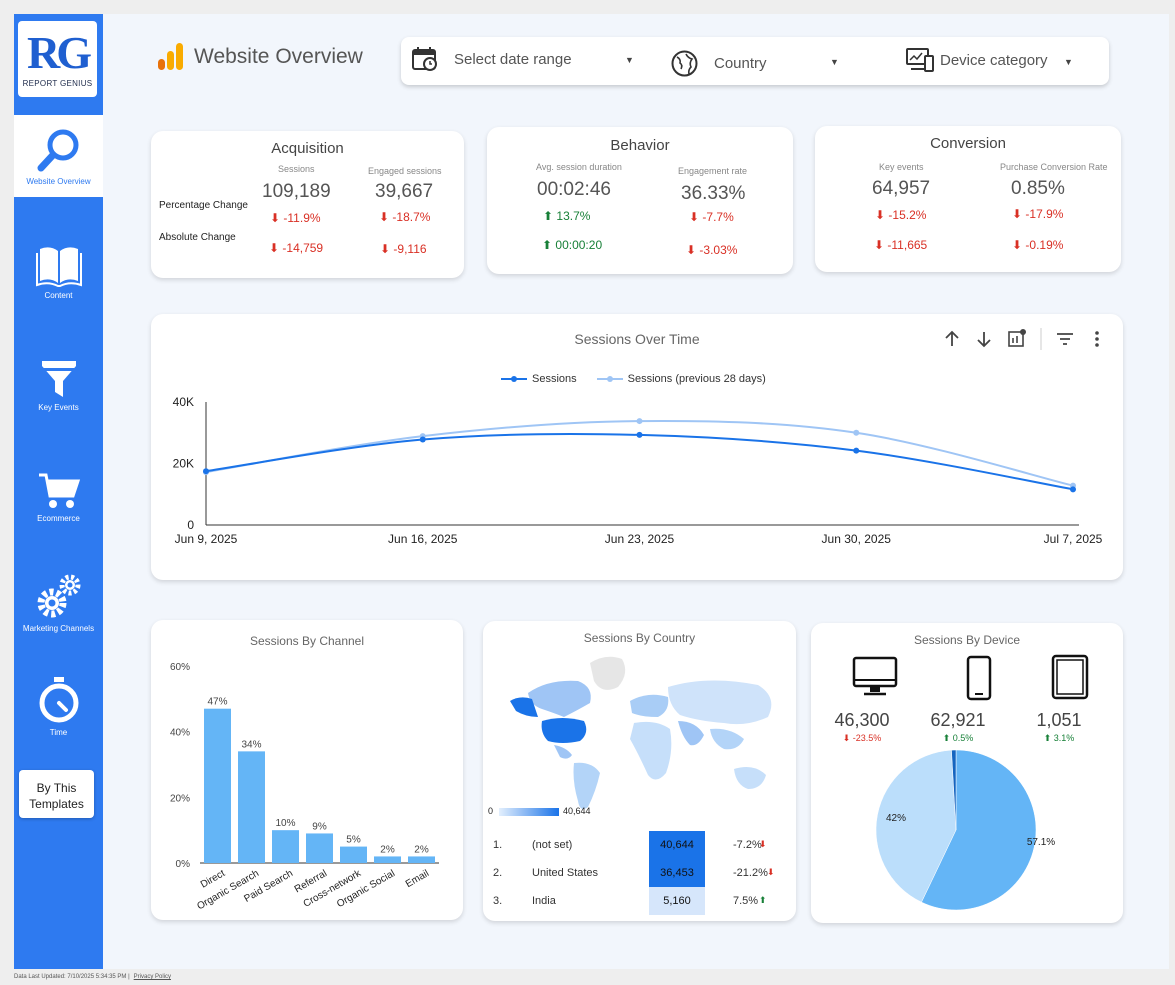  Describe the element at coordinates (498, 901) in the screenshot. I see `rank-cell: 3.` at that location.